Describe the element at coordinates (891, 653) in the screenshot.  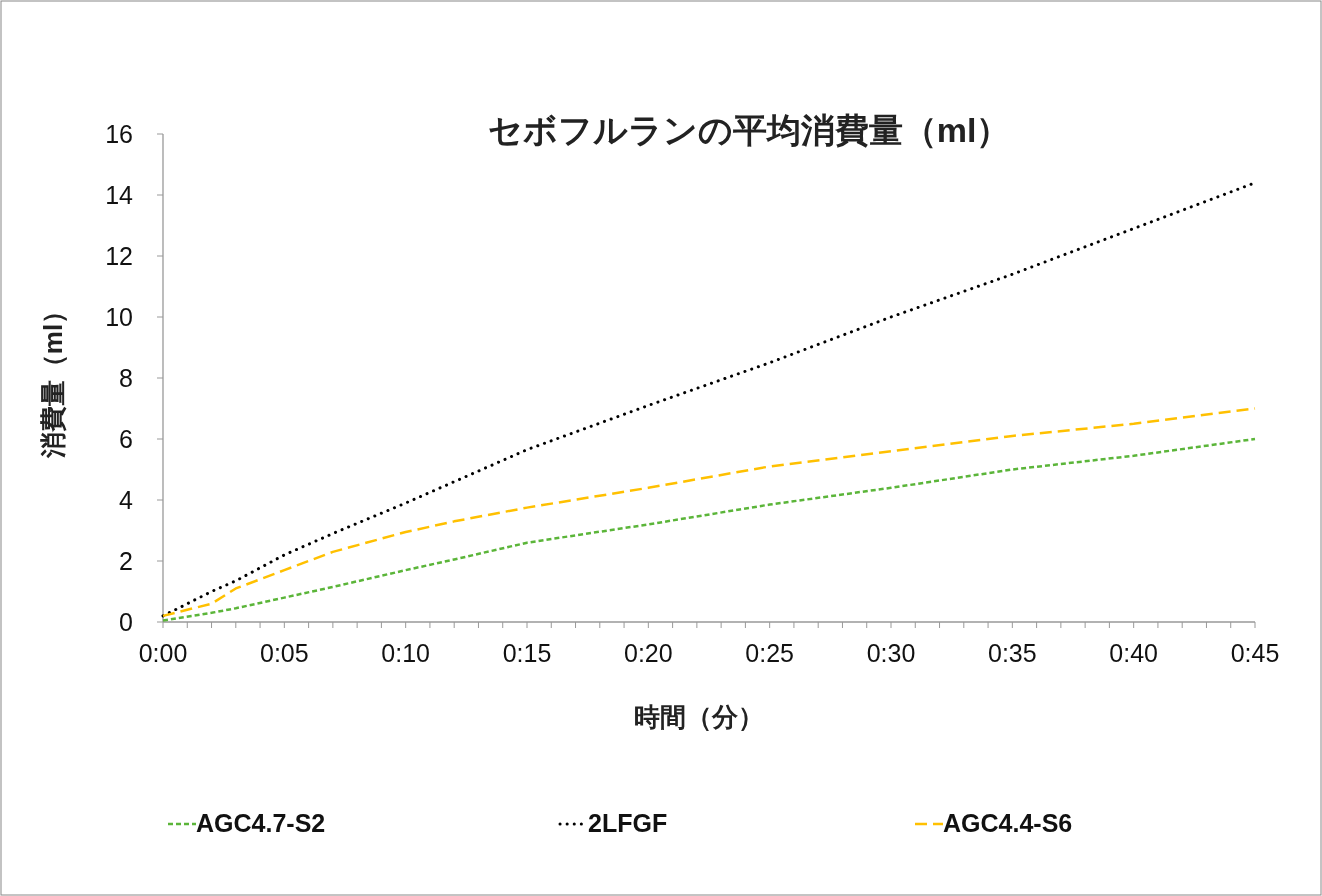
I see `x-tick-label: 0:30` at that location.